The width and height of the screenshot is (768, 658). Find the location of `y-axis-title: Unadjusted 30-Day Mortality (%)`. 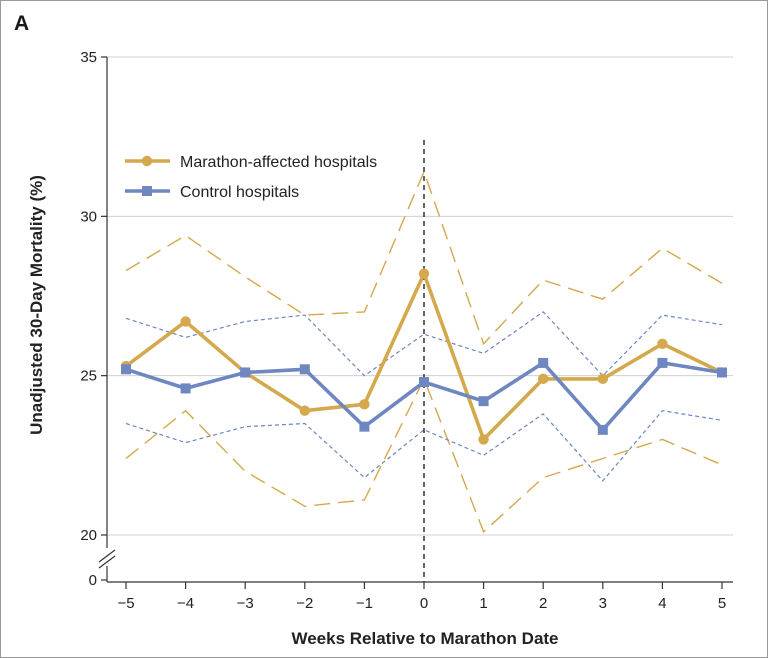

y-axis-title: Unadjusted 30-Day Mortality (%) is located at coordinates (36, 305).